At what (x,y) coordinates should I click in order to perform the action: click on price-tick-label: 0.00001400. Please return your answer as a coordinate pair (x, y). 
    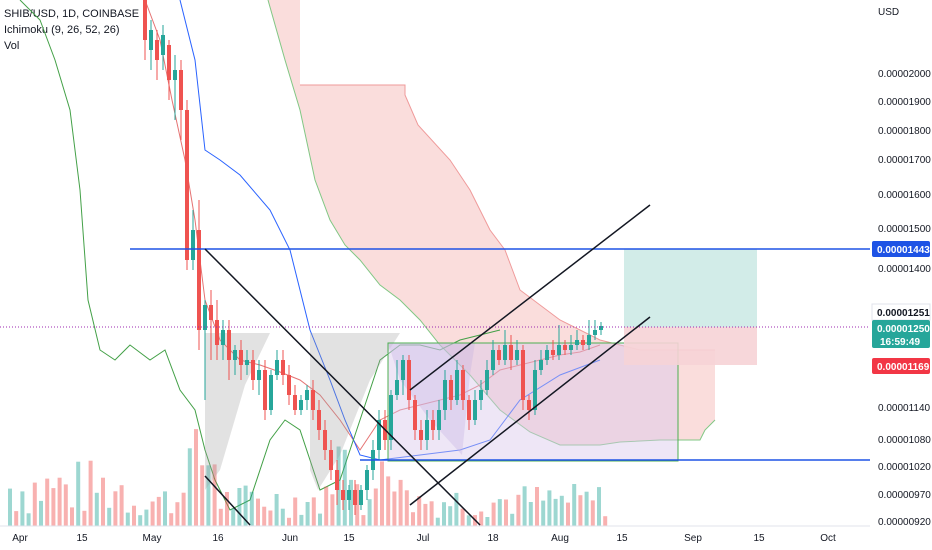
    Looking at the image, I should click on (904, 269).